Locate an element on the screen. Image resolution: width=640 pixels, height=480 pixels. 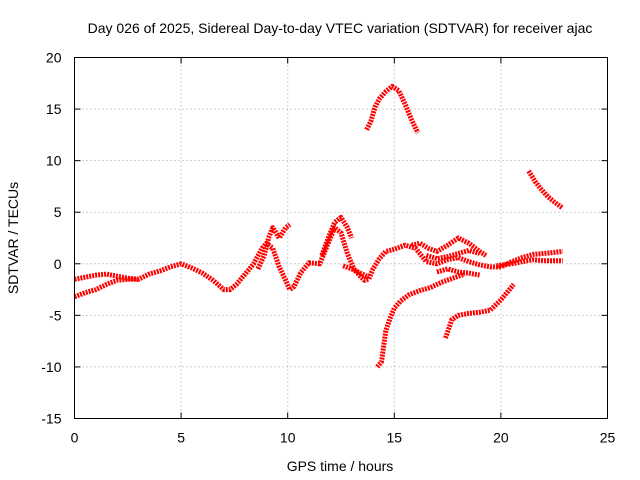
y-tick-label: 20 is located at coordinates (54, 58).